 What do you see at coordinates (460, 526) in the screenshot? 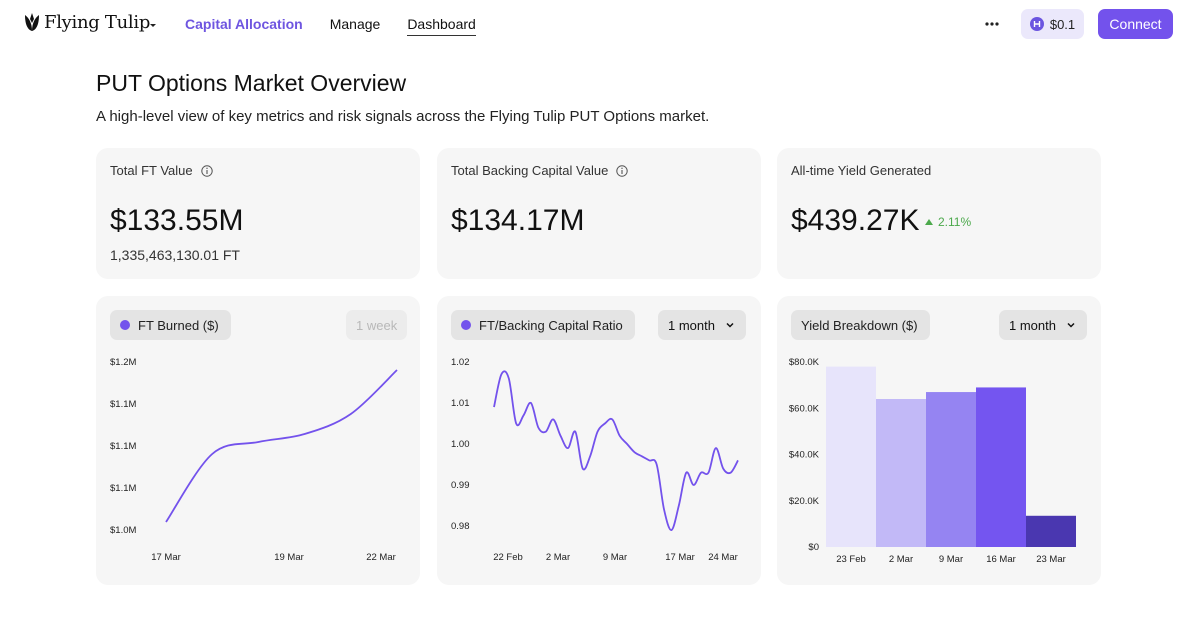
I see `y-tick-label: 0.98` at bounding box center [460, 526].